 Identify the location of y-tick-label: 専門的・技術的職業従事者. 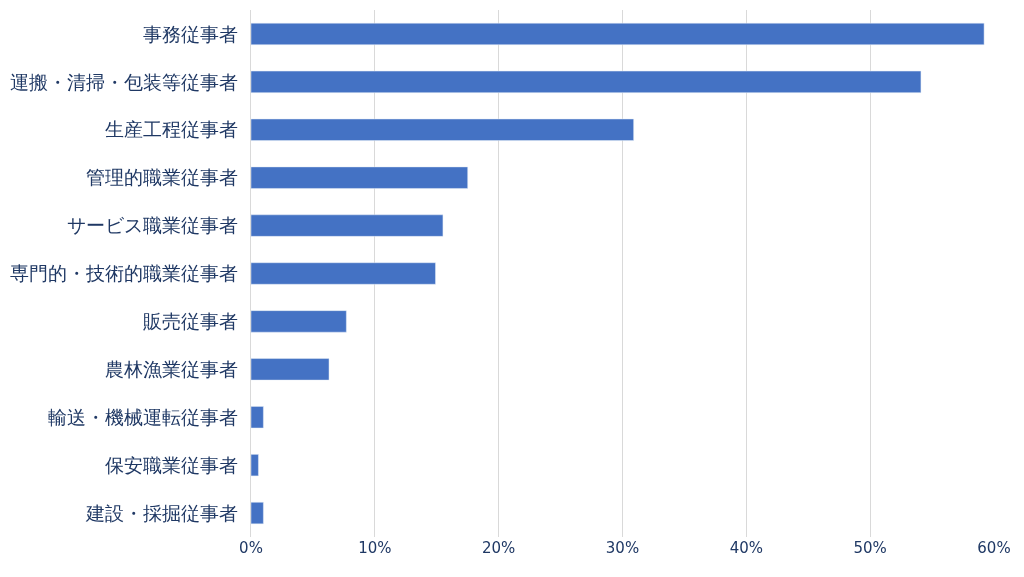
(124, 273).